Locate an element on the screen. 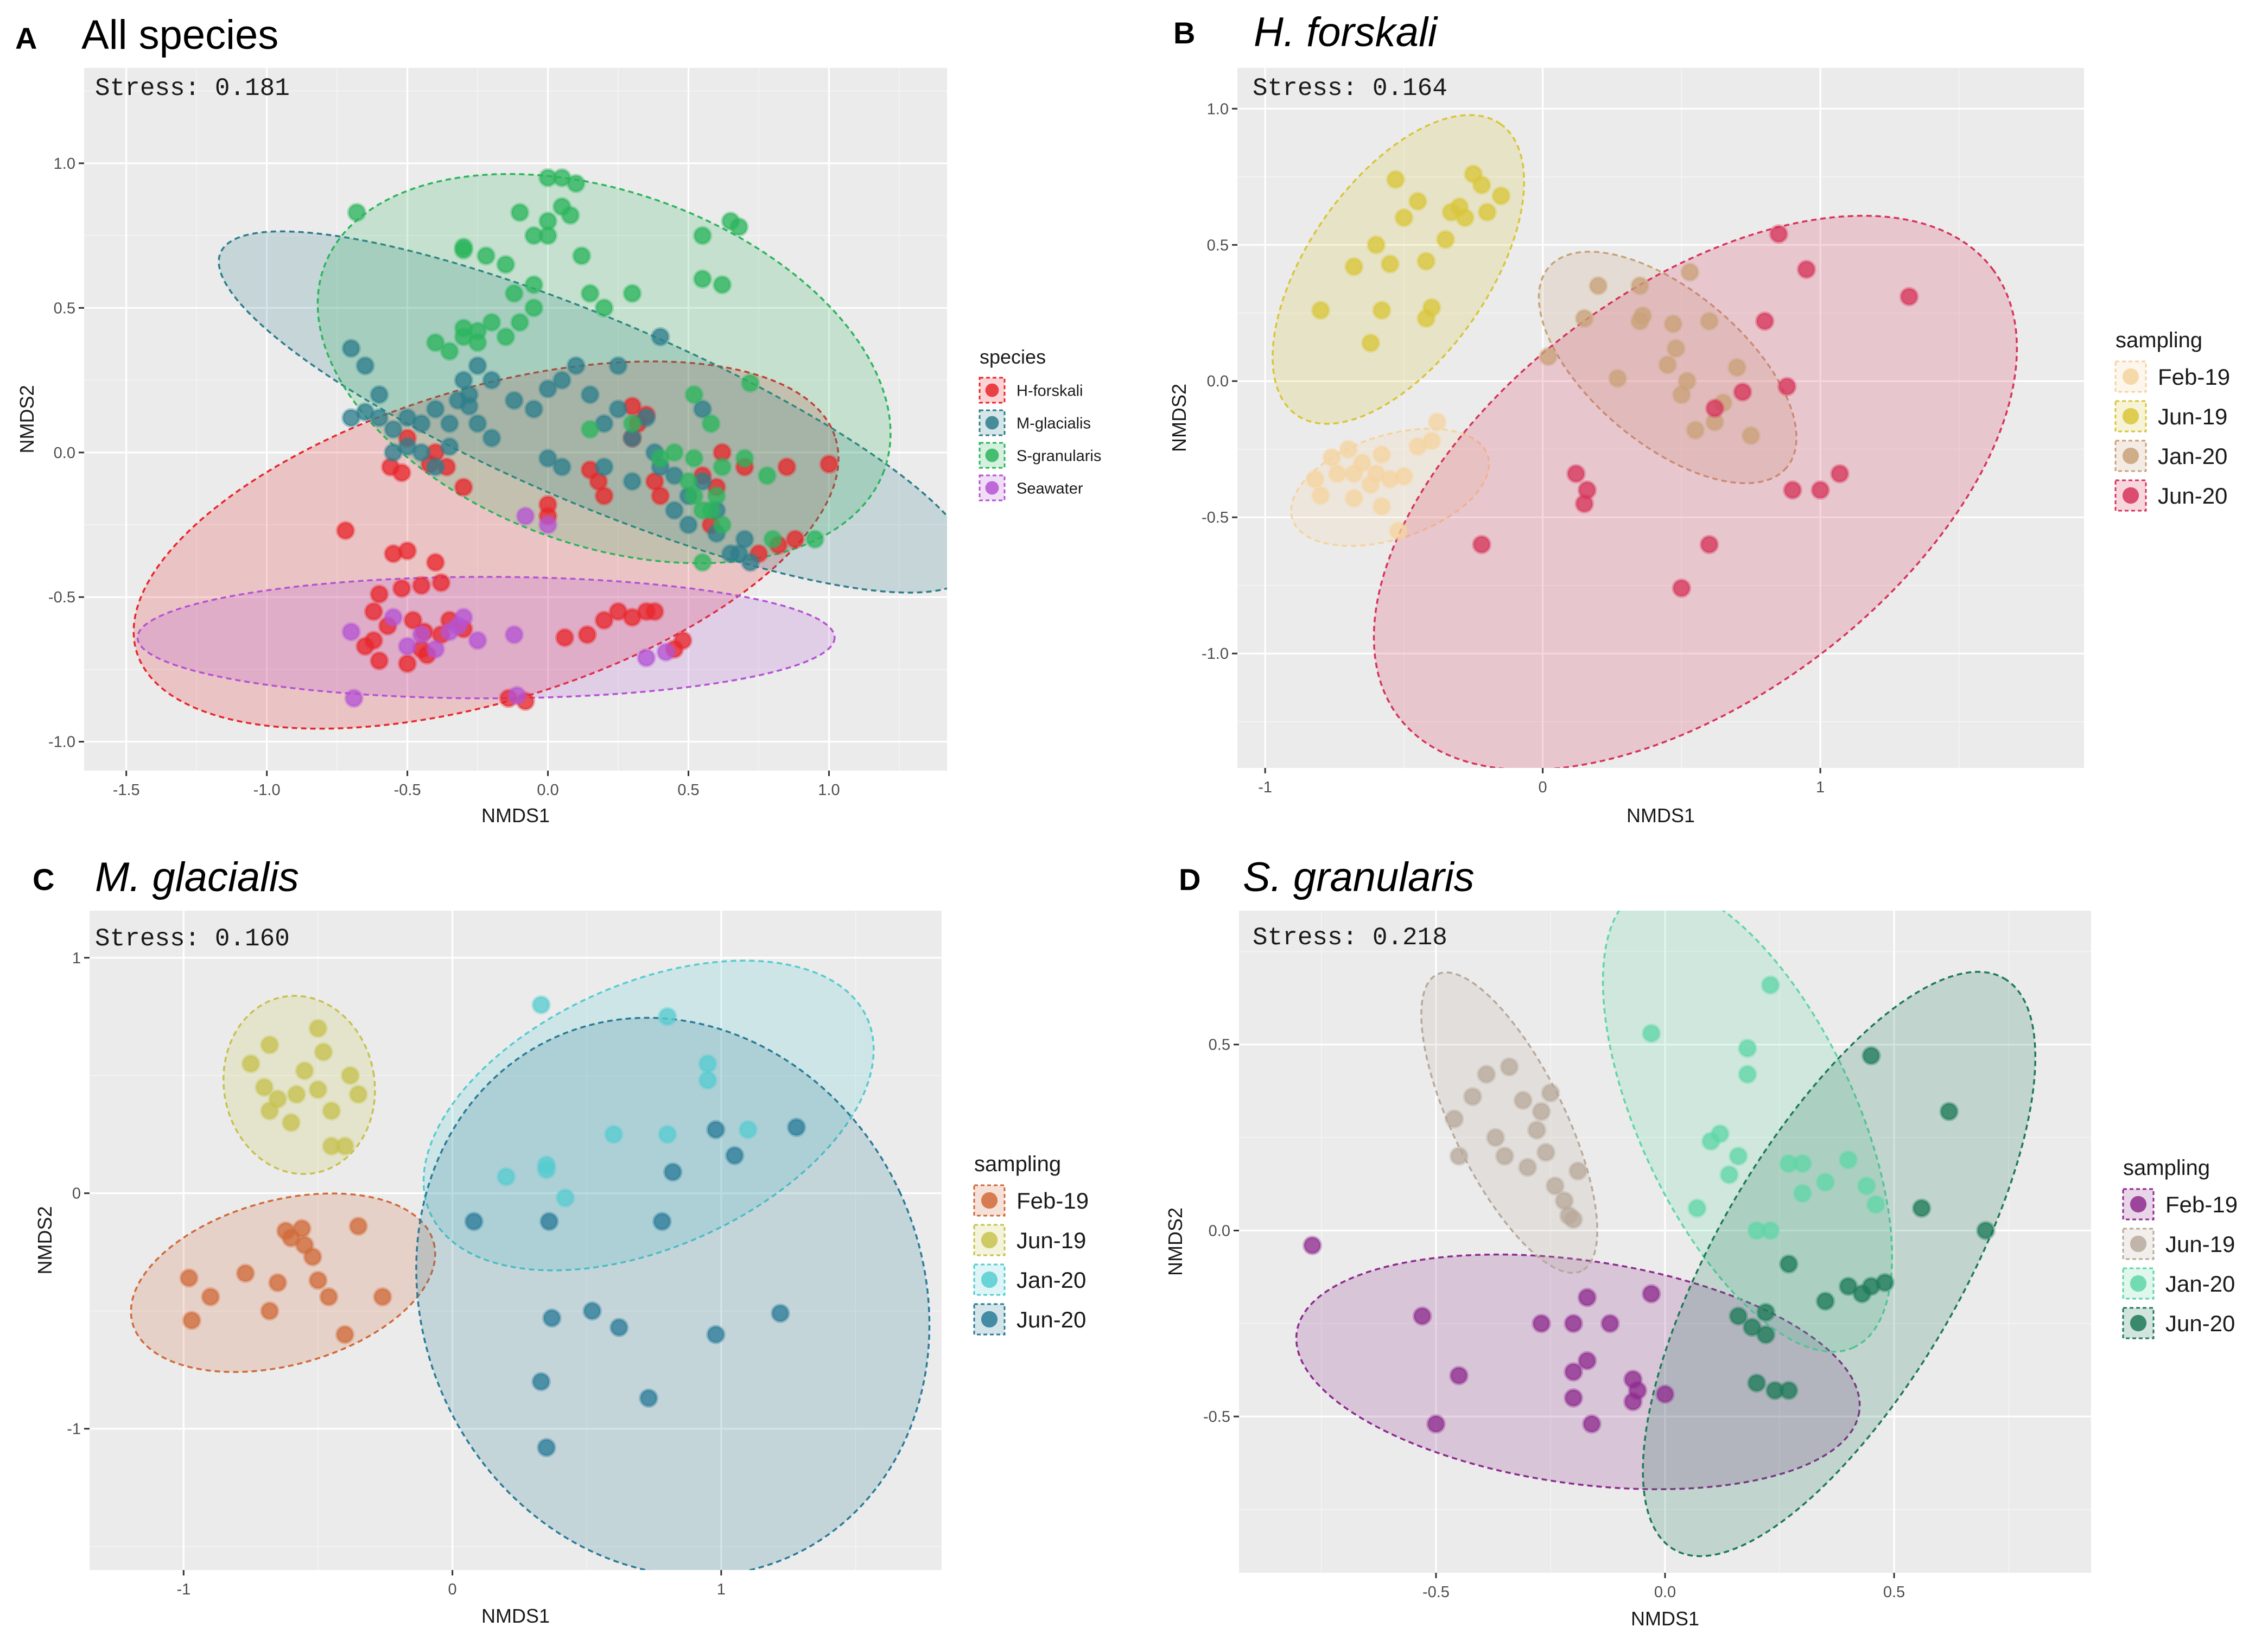 The image size is (2268, 1646). stress-annotation: Stress: 0.218 is located at coordinates (1350, 938).